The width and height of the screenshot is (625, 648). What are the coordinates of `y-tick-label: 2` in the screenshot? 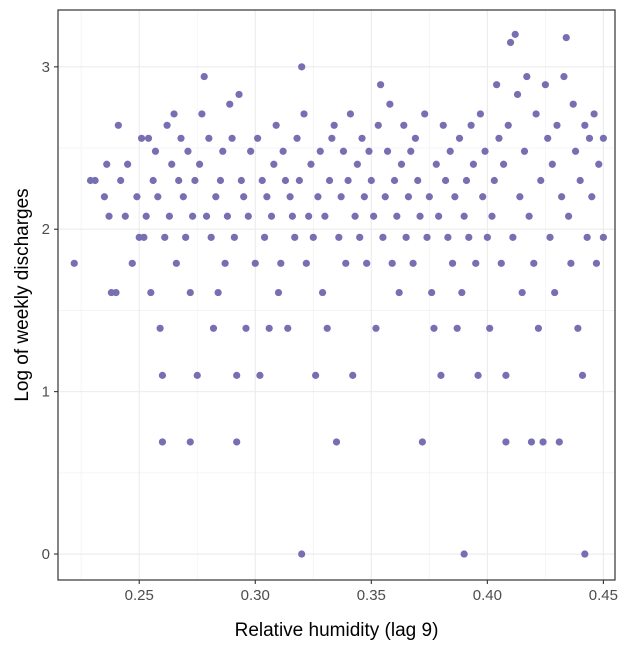 It's located at (46, 229).